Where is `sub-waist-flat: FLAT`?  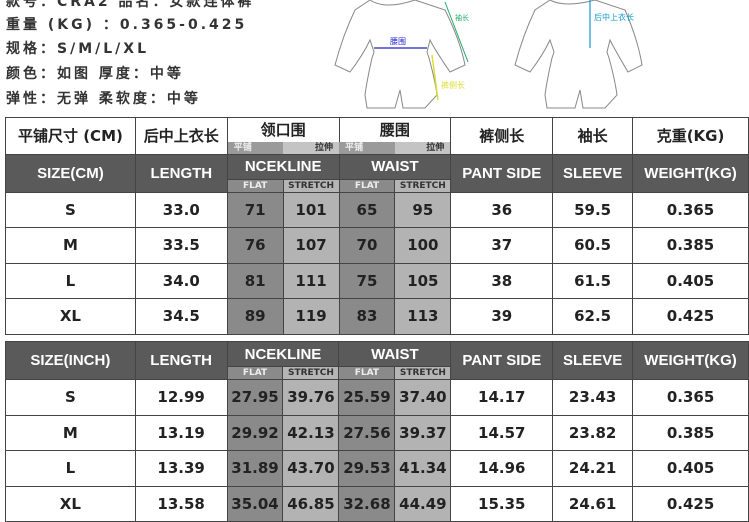
sub-waist-flat: FLAT is located at coordinates (367, 185).